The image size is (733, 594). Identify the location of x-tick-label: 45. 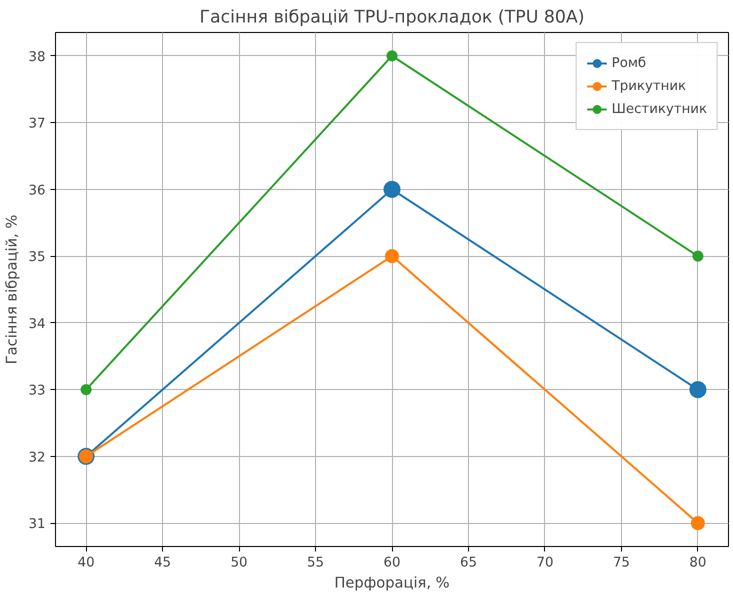
(163, 563).